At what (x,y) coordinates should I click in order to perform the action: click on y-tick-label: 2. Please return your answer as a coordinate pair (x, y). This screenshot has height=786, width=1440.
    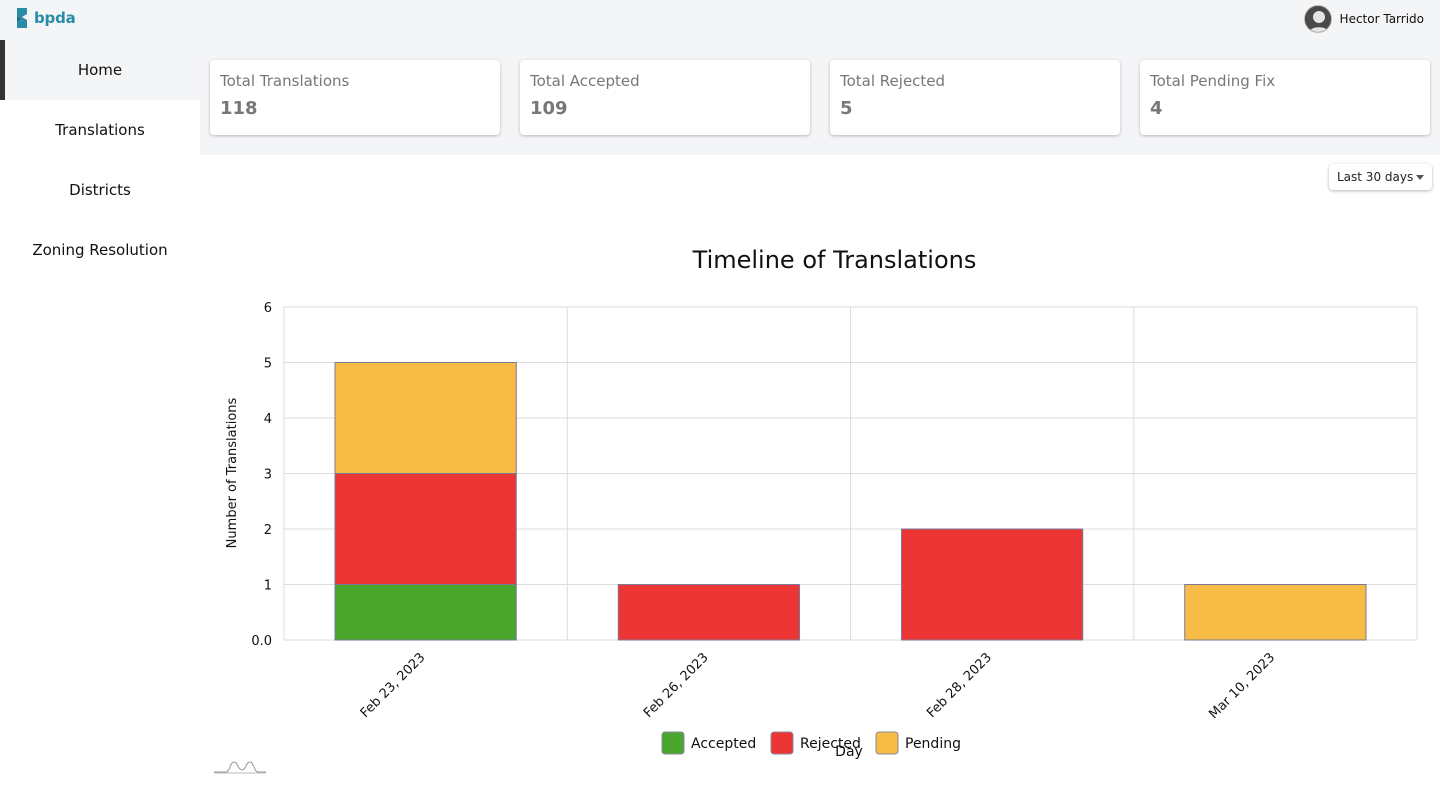
    Looking at the image, I should click on (268, 530).